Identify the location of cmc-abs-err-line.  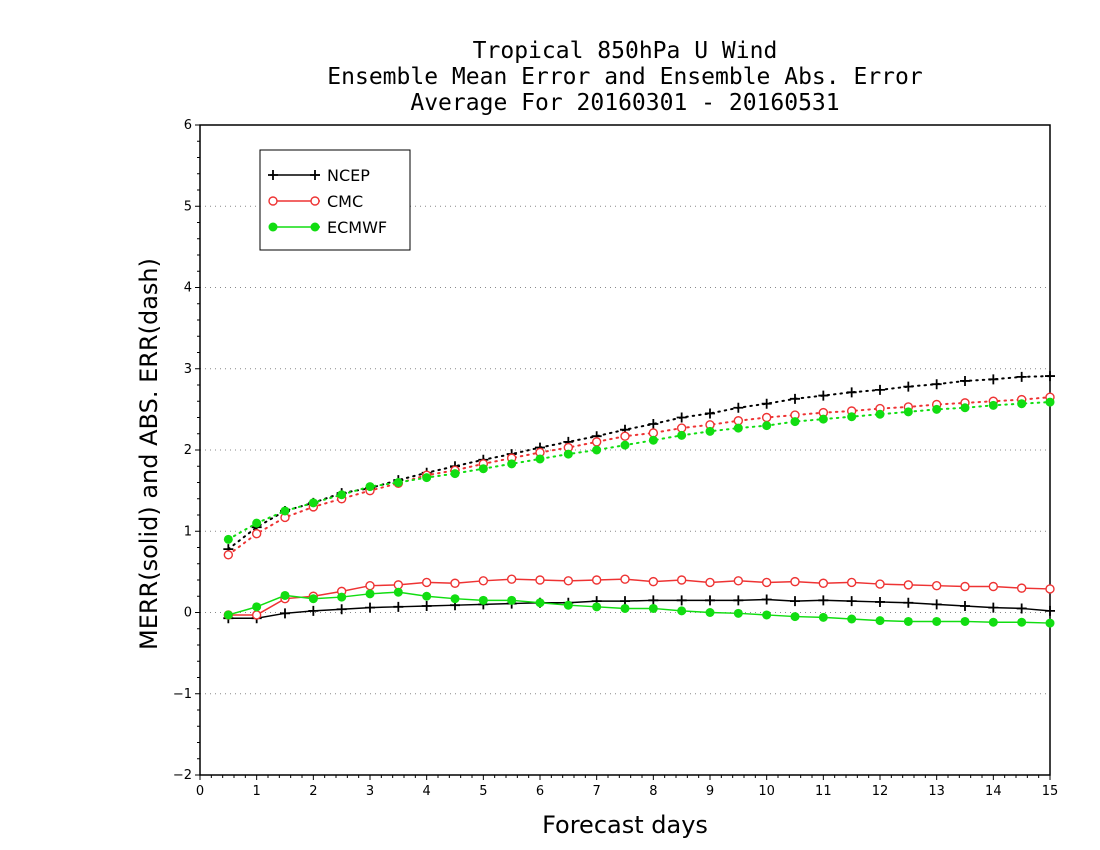
(639, 476).